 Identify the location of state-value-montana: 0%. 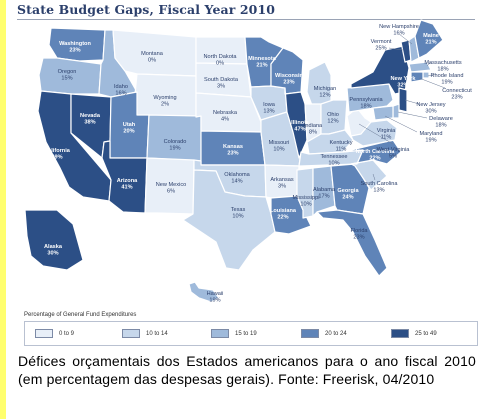
(152, 61).